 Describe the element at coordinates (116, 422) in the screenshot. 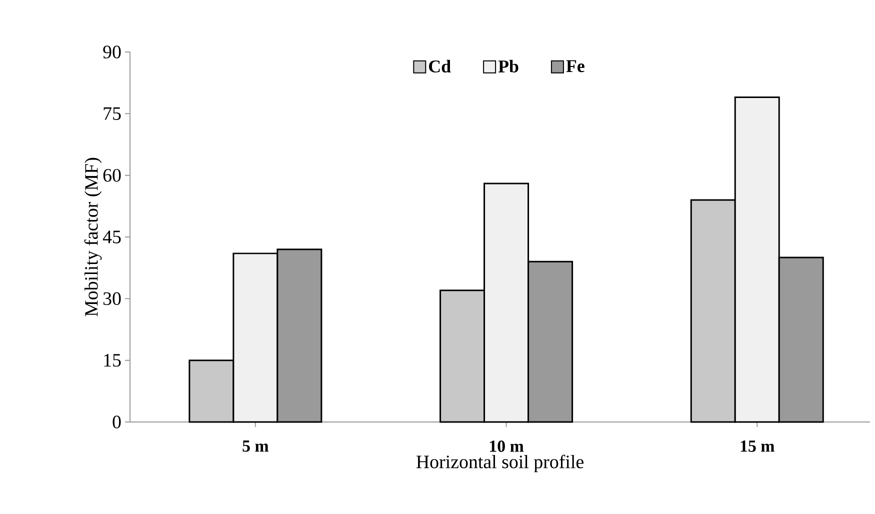

I see `y-tick-label: 0` at that location.